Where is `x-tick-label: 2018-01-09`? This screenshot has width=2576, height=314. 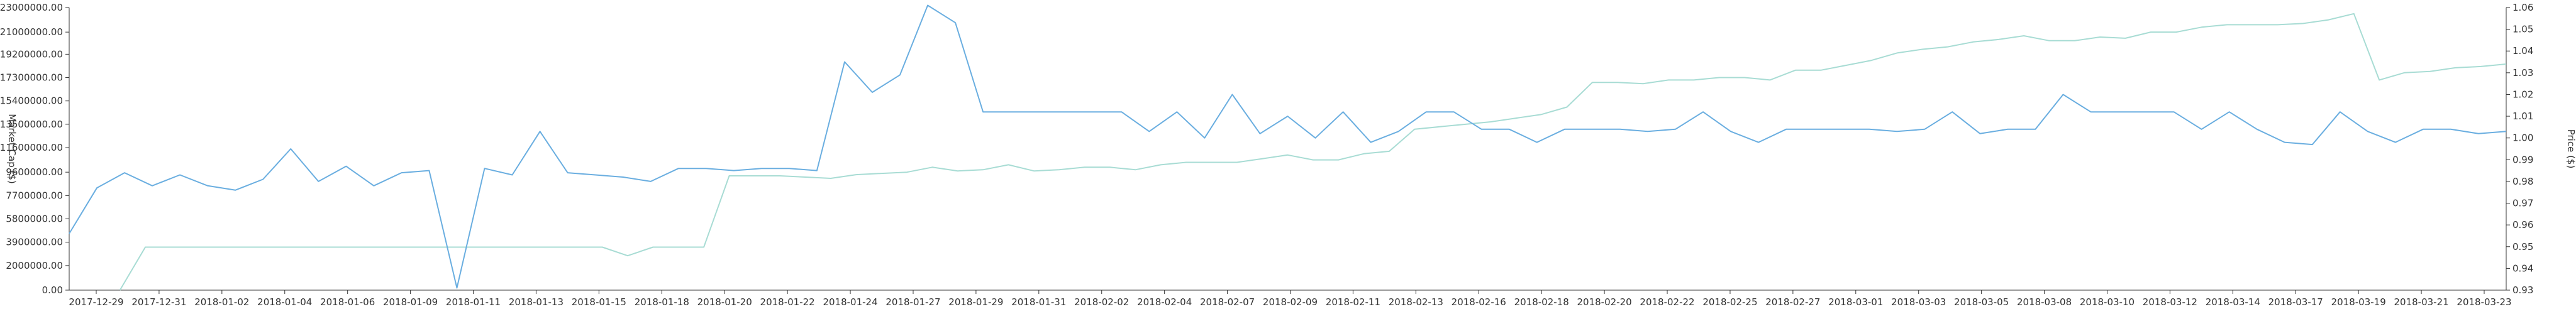 x-tick-label: 2018-01-09 is located at coordinates (410, 302).